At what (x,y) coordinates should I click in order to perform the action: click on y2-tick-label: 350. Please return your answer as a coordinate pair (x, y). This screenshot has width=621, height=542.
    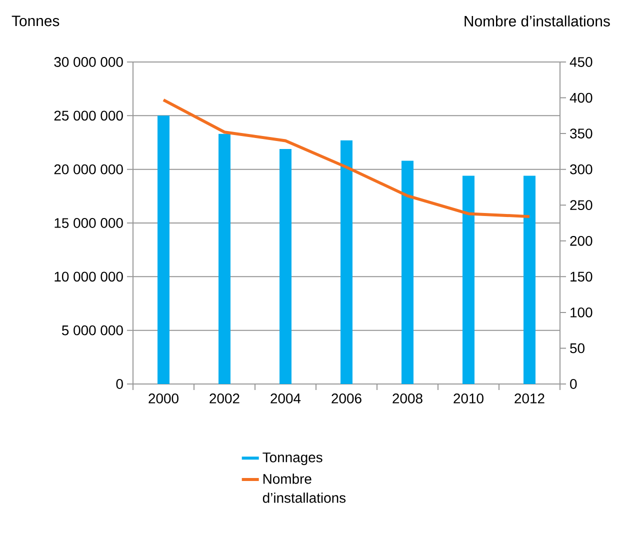
    Looking at the image, I should click on (581, 133).